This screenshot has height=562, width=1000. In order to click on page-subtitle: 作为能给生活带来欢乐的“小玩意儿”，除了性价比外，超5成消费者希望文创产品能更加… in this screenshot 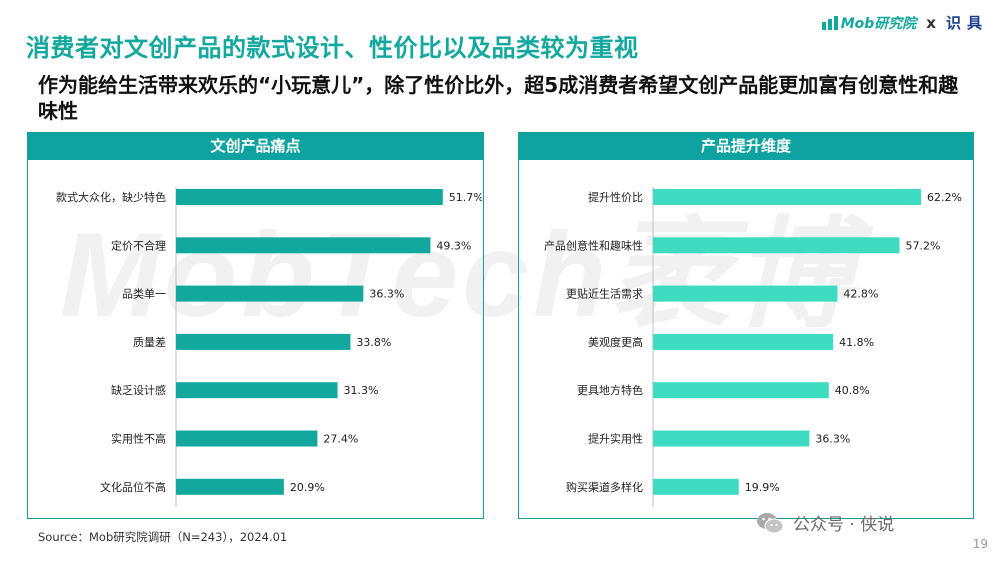, I will do `click(498, 98)`.